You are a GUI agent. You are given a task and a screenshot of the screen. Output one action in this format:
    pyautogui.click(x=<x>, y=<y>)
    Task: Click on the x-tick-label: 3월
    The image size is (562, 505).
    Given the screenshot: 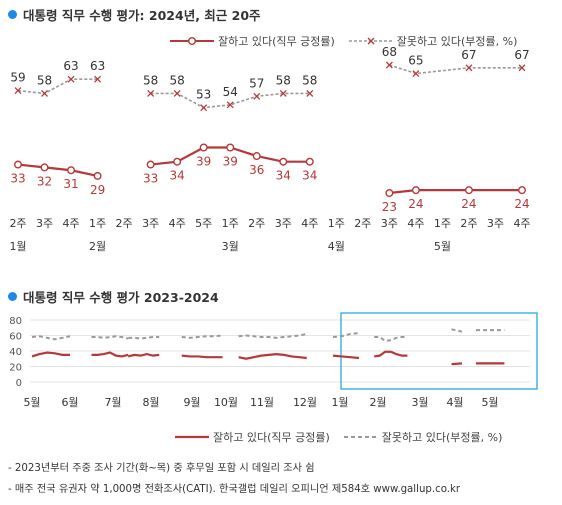 What is the action you would take?
    pyautogui.click(x=419, y=402)
    